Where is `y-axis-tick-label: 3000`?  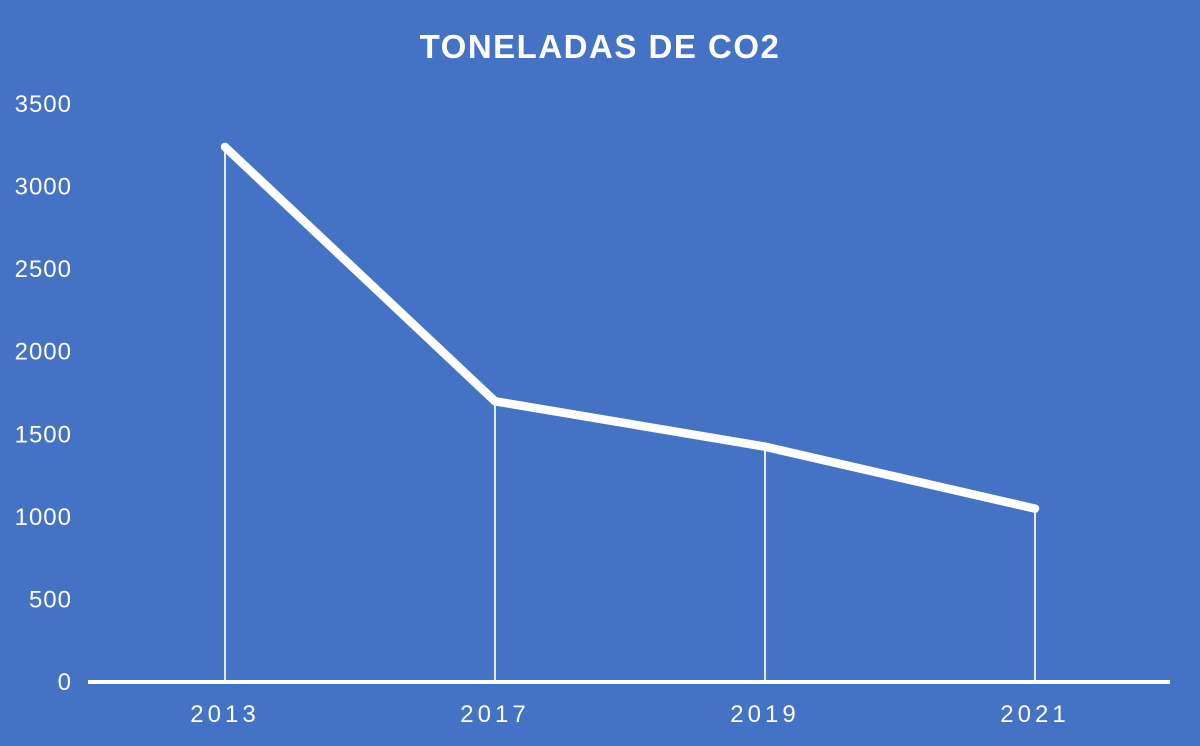 y-axis-tick-label: 3000 is located at coordinates (43, 187).